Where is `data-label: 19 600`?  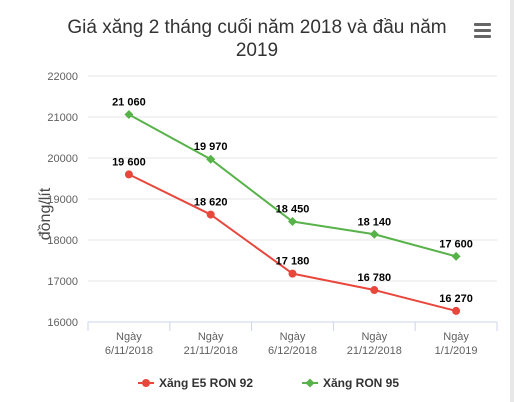 data-label: 19 600 is located at coordinates (129, 162).